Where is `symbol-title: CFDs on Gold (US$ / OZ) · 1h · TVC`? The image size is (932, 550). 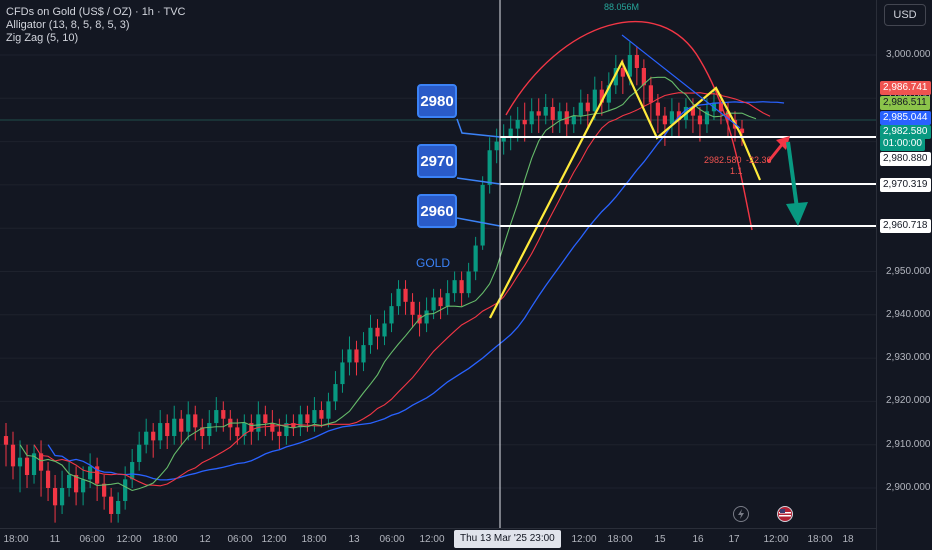 symbol-title: CFDs on Gold (US$ / OZ) · 1h · TVC is located at coordinates (96, 12).